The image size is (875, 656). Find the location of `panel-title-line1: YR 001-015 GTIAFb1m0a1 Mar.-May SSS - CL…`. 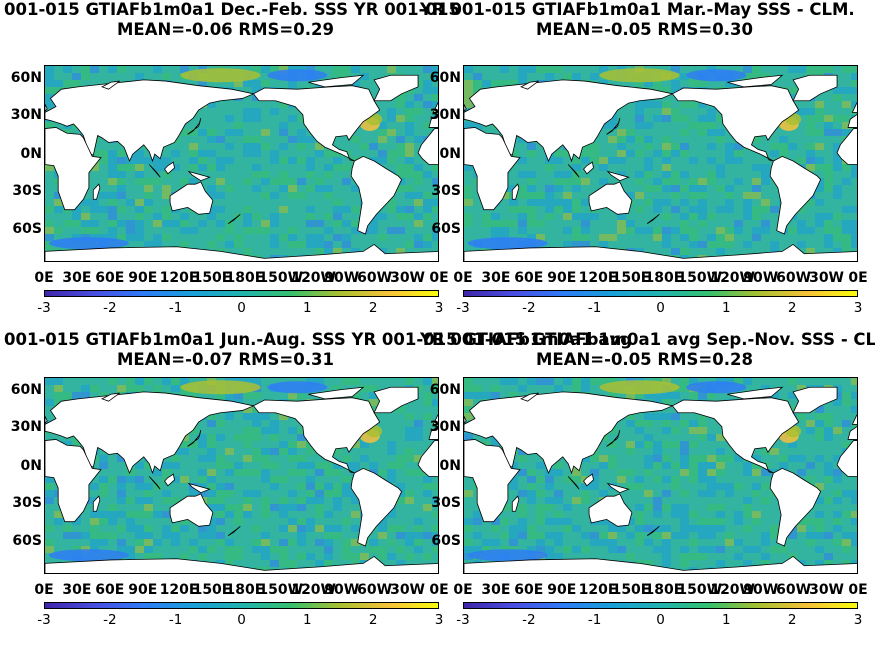

panel-title-line1: YR 001-015 GTIAFb1m0a1 Mar.-May SSS - CL… is located at coordinates (637, 9).